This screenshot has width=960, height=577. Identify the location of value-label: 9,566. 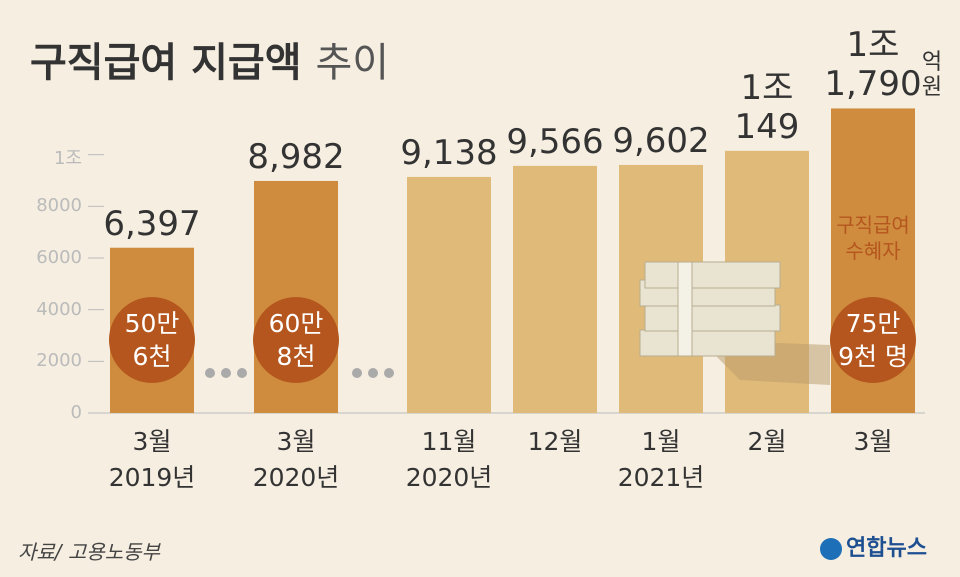
(555, 141).